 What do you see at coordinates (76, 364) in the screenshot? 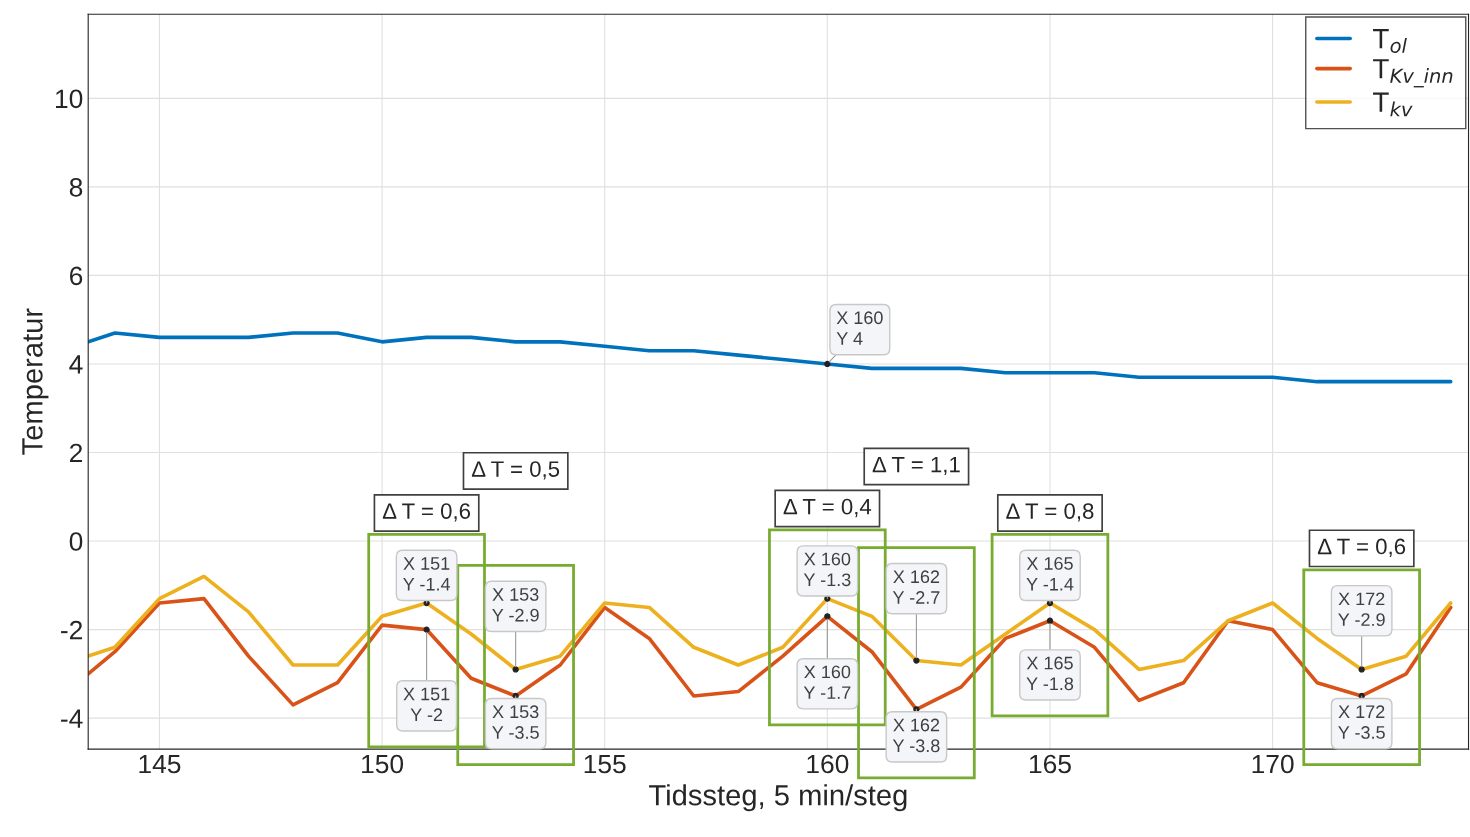
I see `y-tick-label: 4` at bounding box center [76, 364].